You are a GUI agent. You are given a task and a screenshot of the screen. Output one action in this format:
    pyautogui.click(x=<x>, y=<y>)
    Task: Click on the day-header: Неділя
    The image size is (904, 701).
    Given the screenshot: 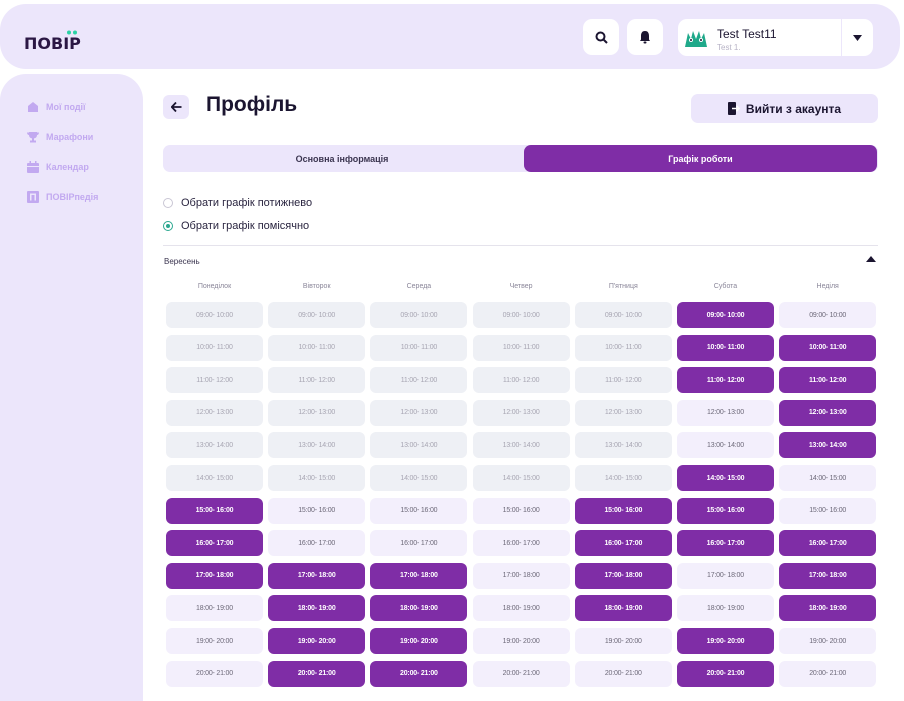 What is the action you would take?
    pyautogui.click(x=827, y=286)
    